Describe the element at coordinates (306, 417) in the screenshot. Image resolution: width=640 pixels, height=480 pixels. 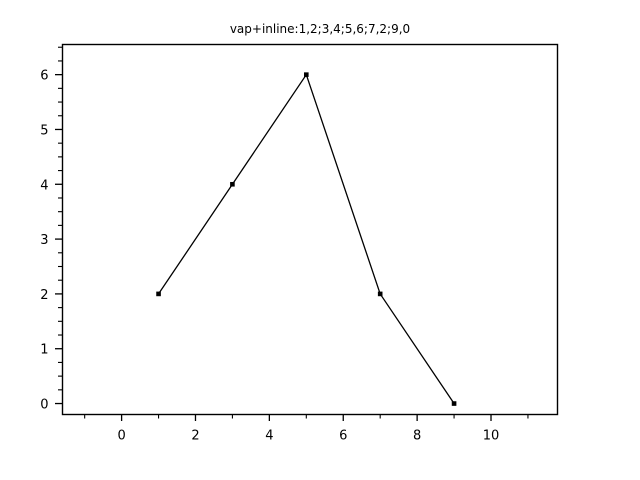
I see `x-axis-ticks` at that location.